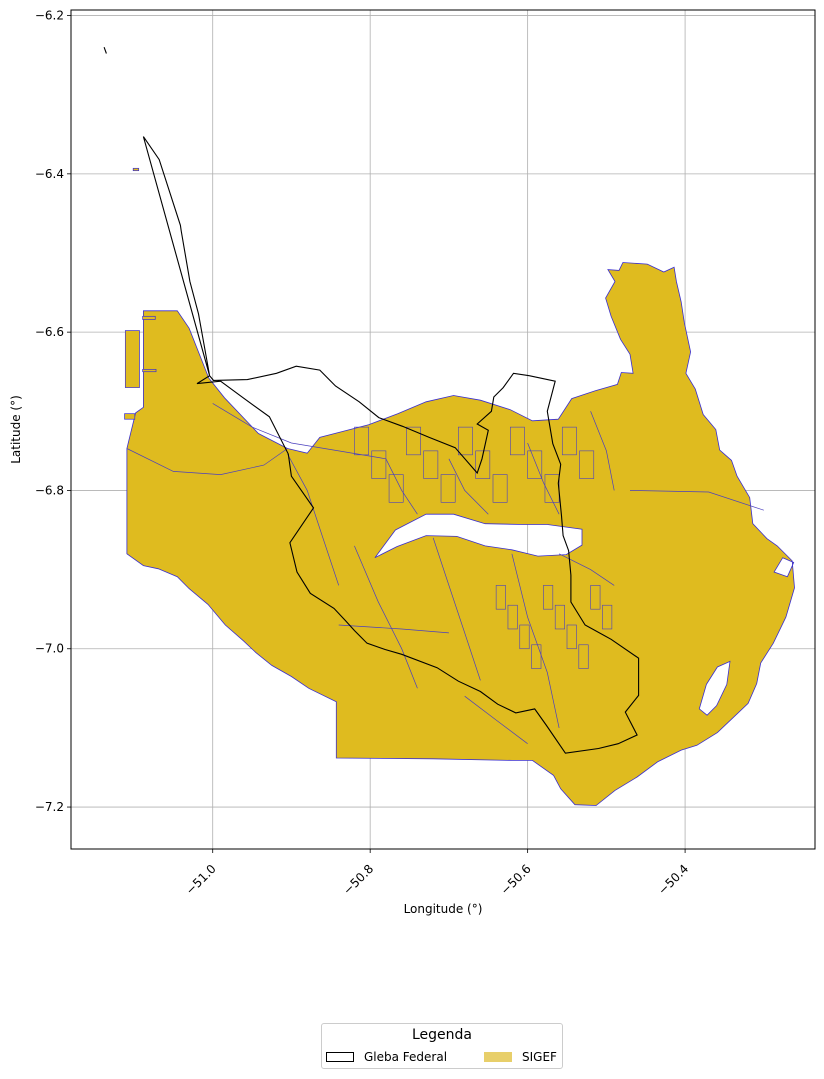 Image resolution: width=824 pixels, height=1079 pixels. Describe the element at coordinates (516, 880) in the screenshot. I see `x-tick-label: −50.6` at that location.